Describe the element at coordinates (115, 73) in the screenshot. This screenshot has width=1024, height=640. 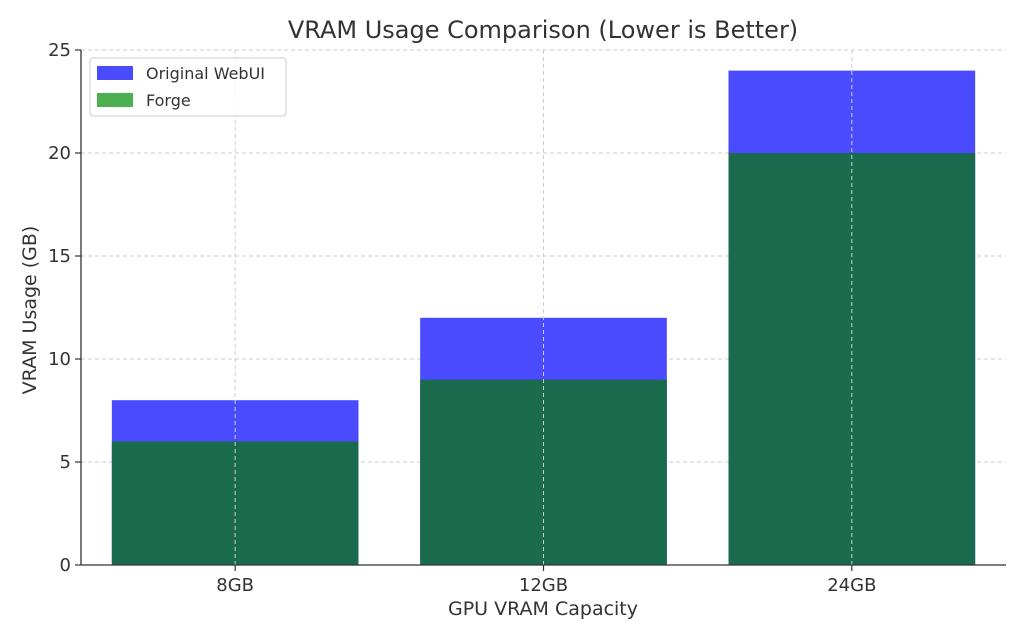
I see `legend-swatch-original-webui` at that location.